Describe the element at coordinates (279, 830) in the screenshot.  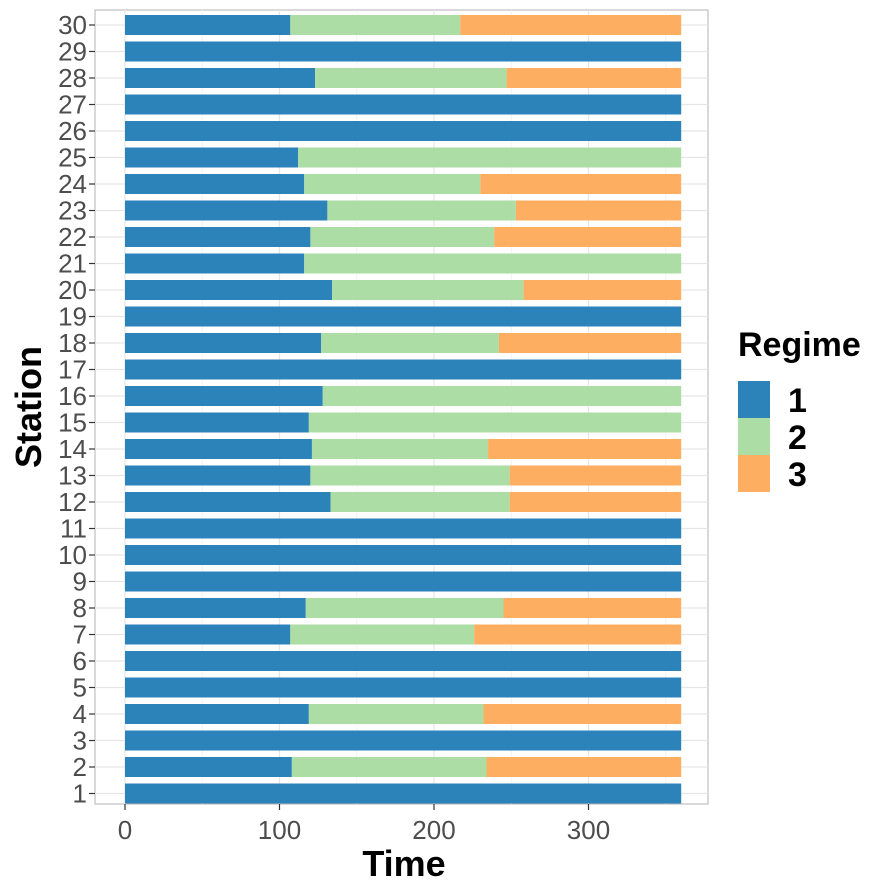
I see `x-tick-label: 100` at that location.